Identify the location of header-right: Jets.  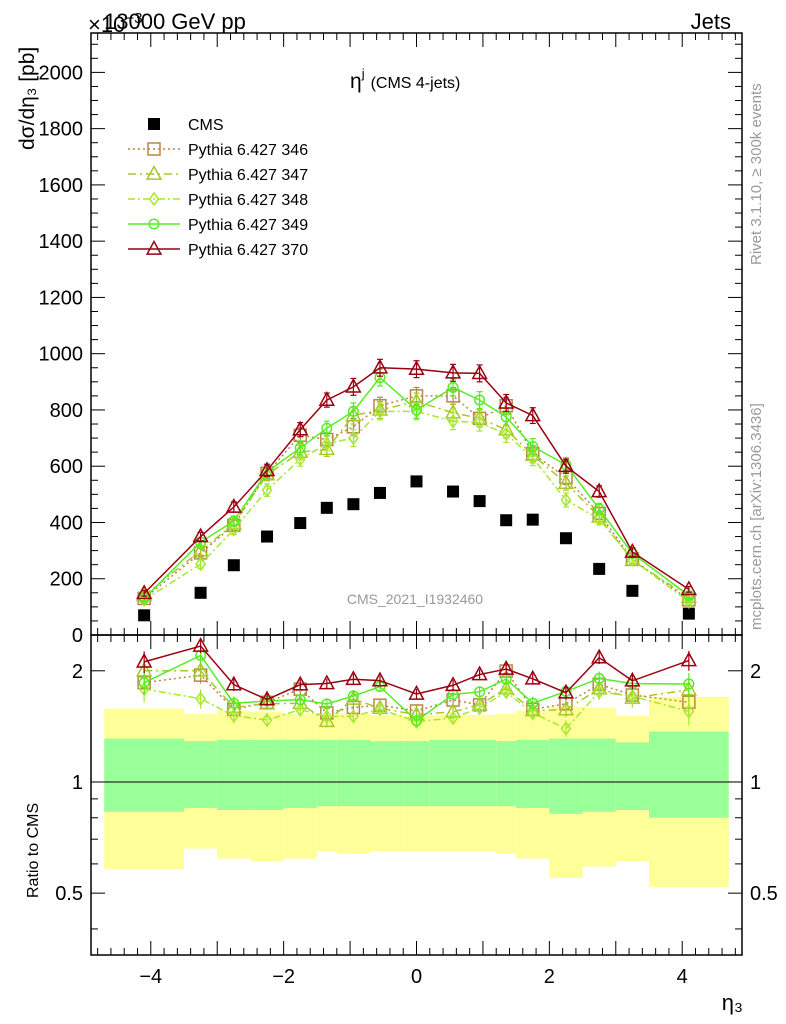
(711, 21).